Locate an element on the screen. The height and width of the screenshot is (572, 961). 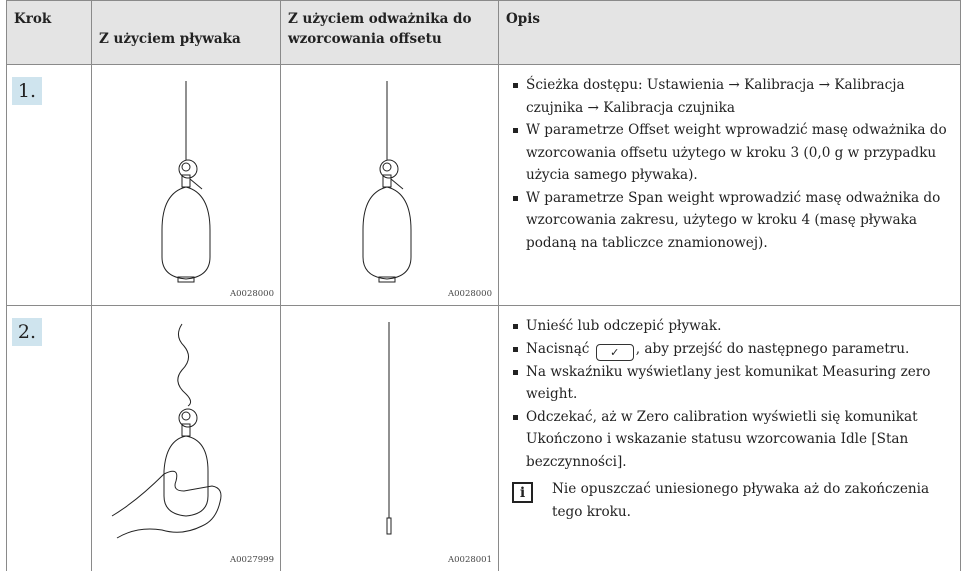
info-icon: i is located at coordinates (522, 492).